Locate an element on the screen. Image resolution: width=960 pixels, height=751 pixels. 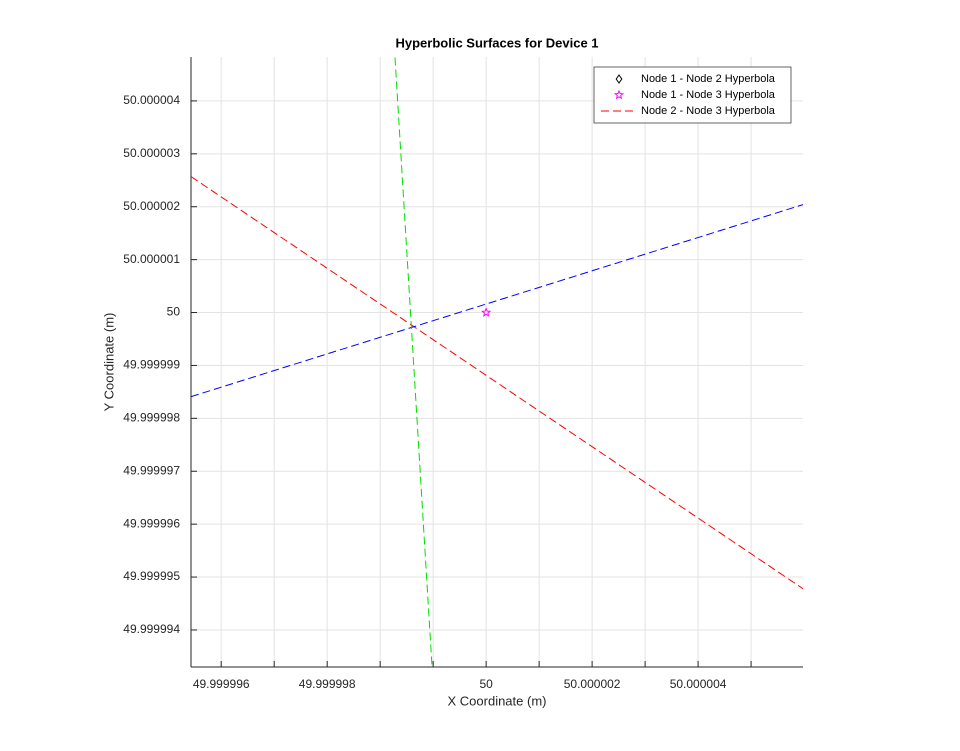
y-tick-label: 50.000004 is located at coordinates (151, 100).